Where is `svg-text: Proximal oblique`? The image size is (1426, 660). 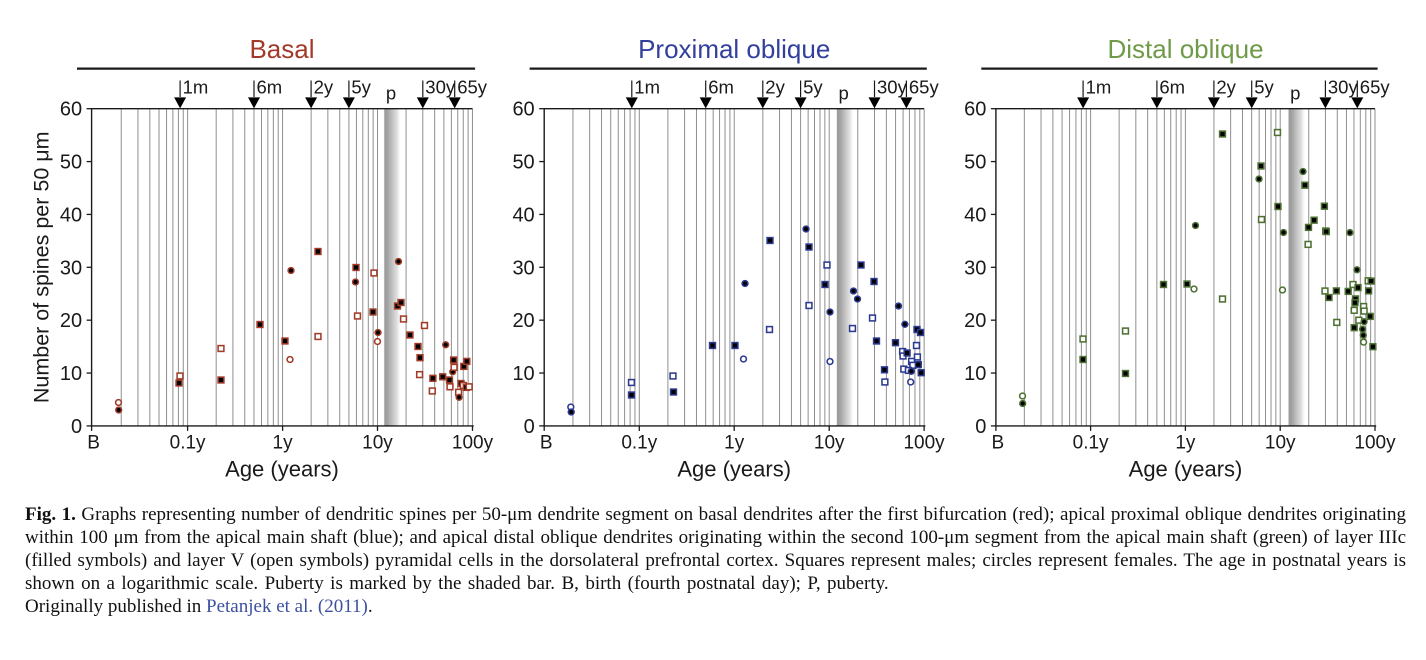
svg-text: Proximal oblique is located at coordinates (734, 49).